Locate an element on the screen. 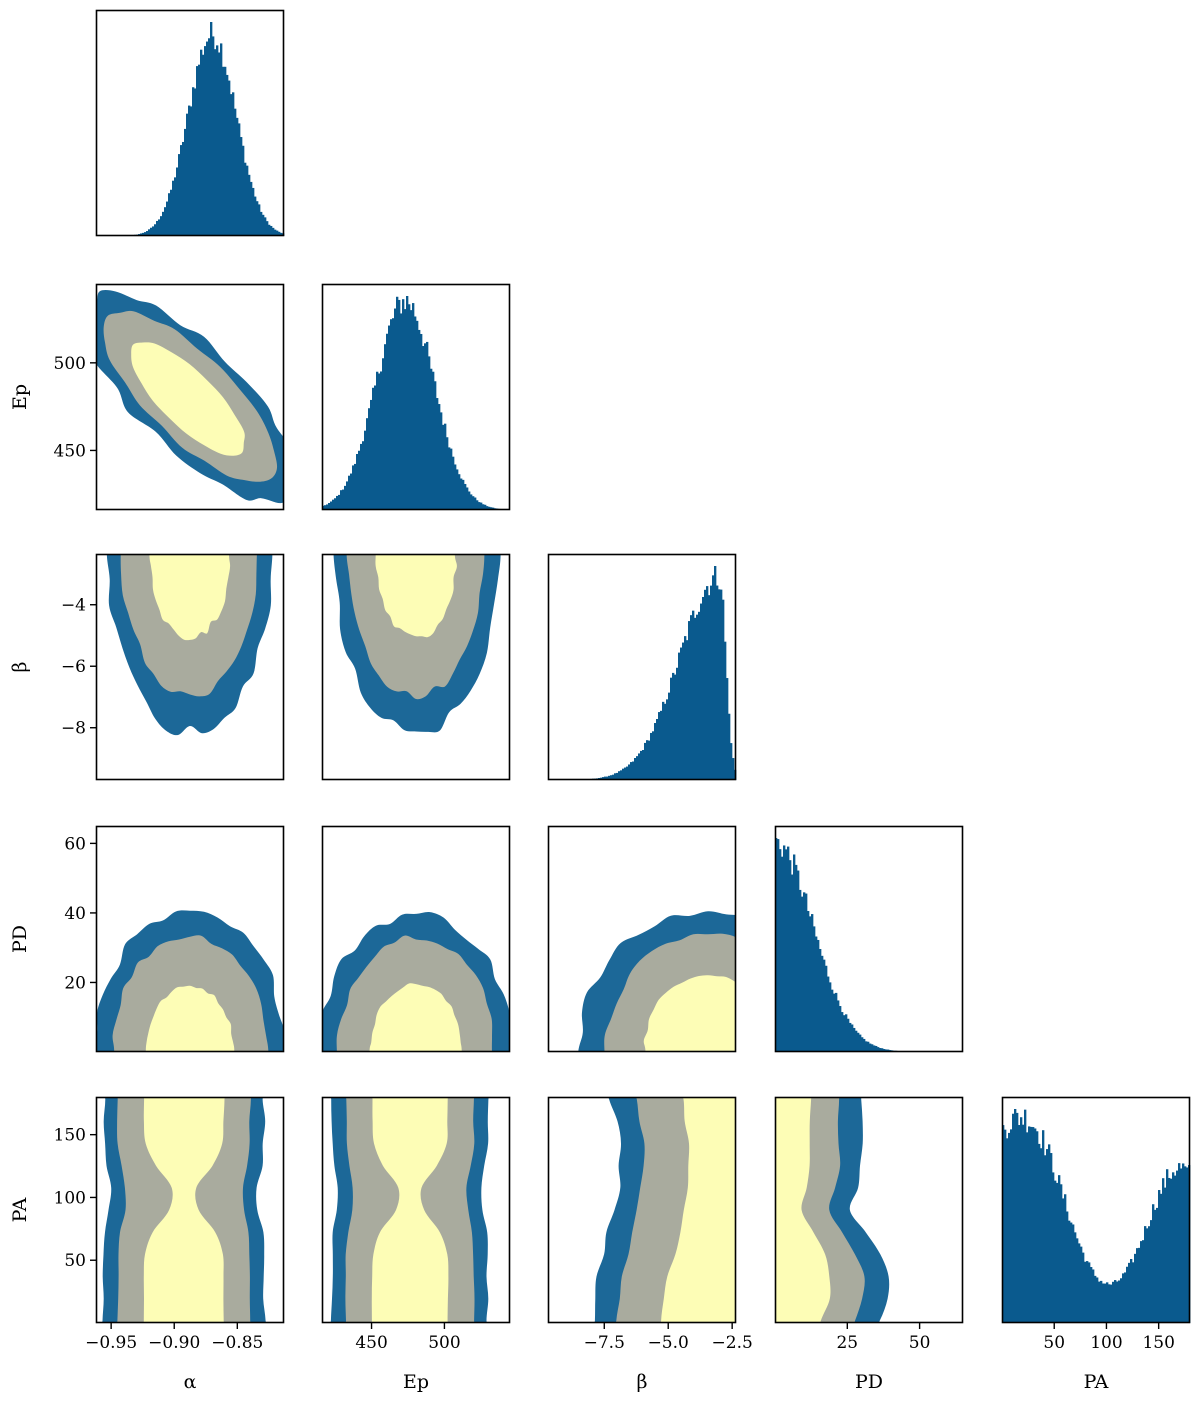 The width and height of the screenshot is (1200, 1403). contour-panel-alpha-Ep is located at coordinates (190, 397).